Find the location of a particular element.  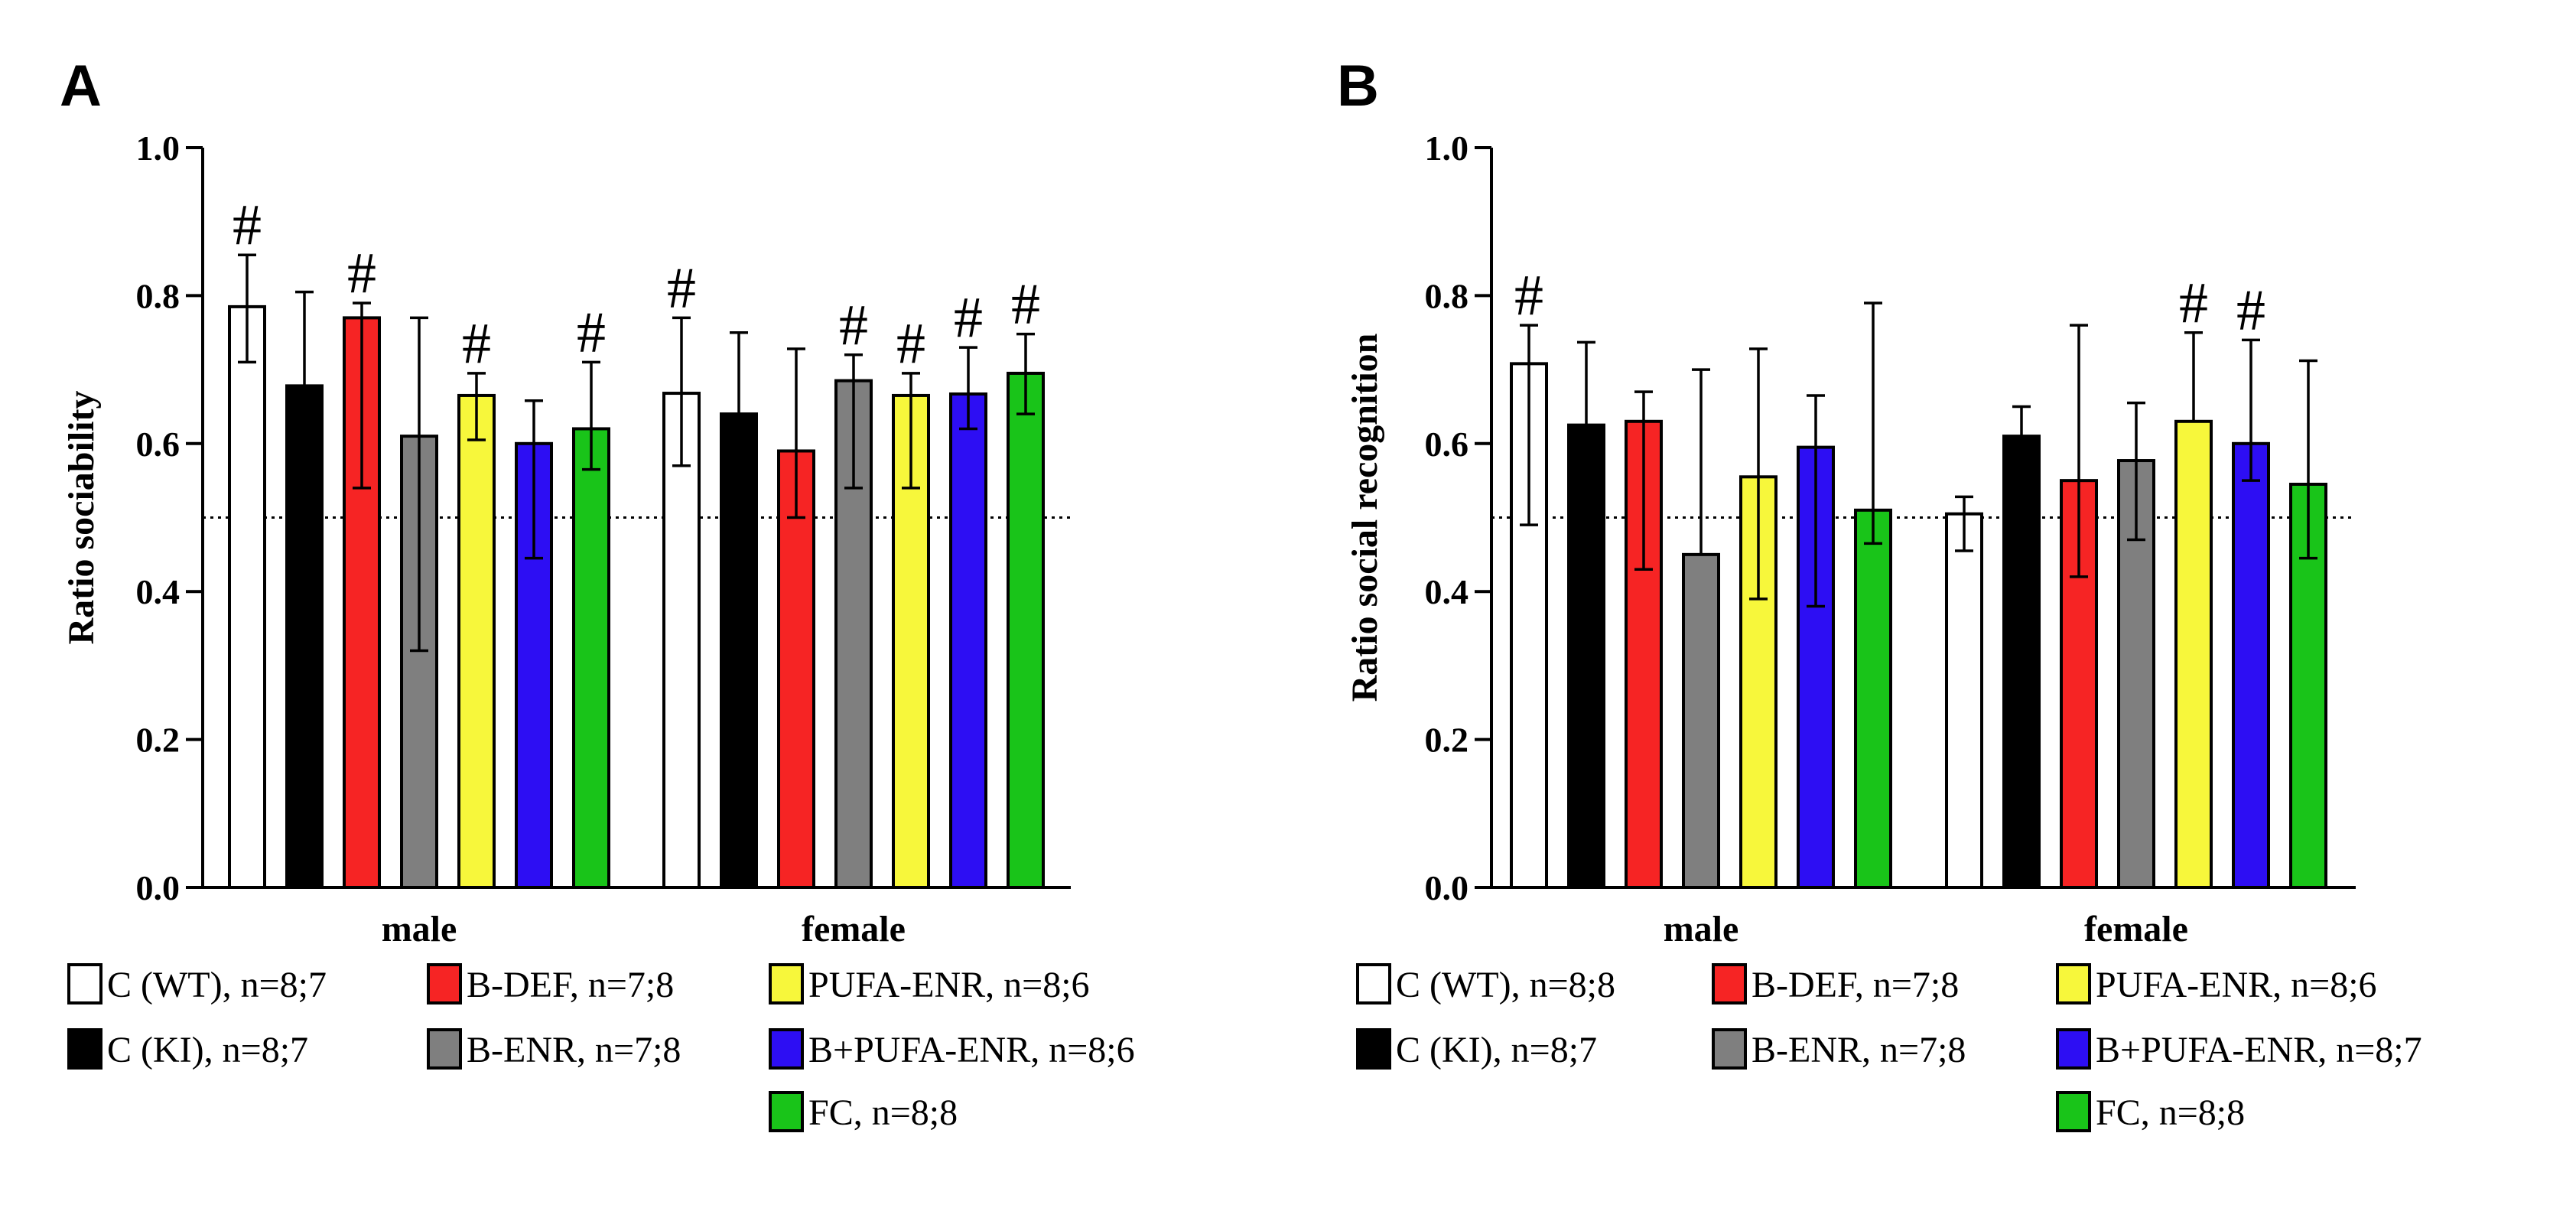

legend-label-b-pufa-enr: B+PUFA-ENR, n=8;6 is located at coordinates (971, 1050).